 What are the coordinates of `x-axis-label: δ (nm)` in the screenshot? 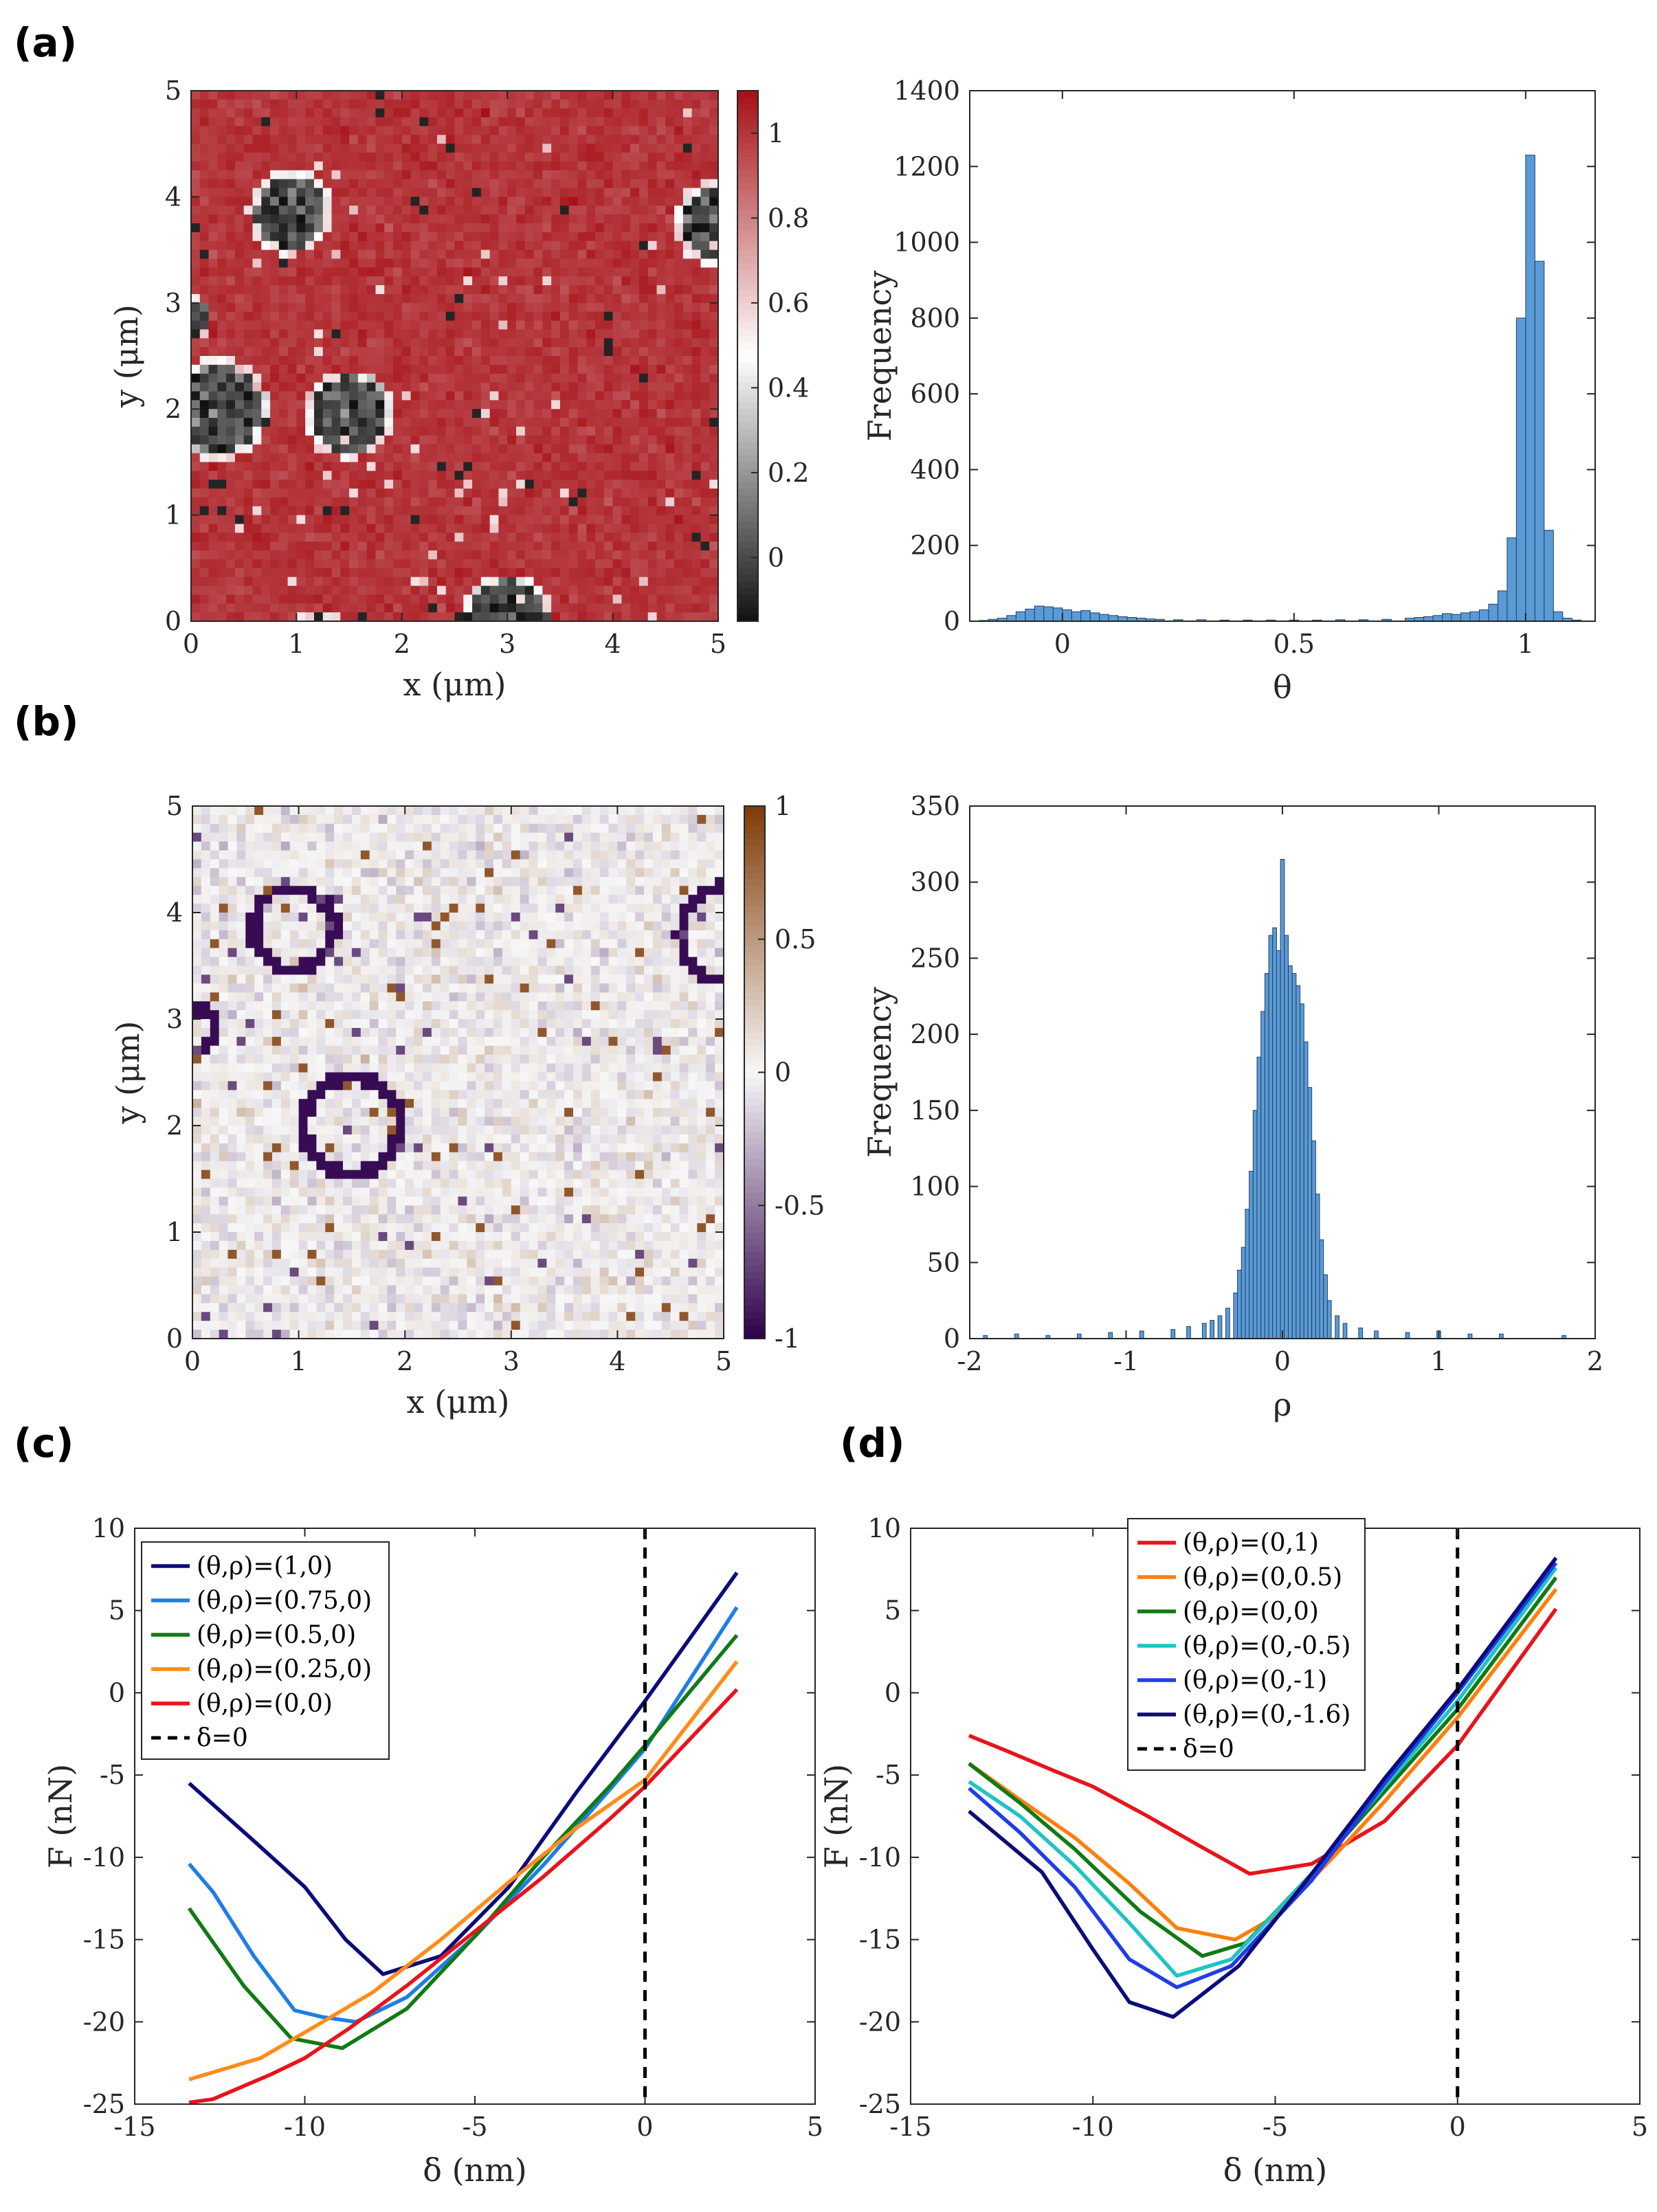 It's located at (1275, 2170).